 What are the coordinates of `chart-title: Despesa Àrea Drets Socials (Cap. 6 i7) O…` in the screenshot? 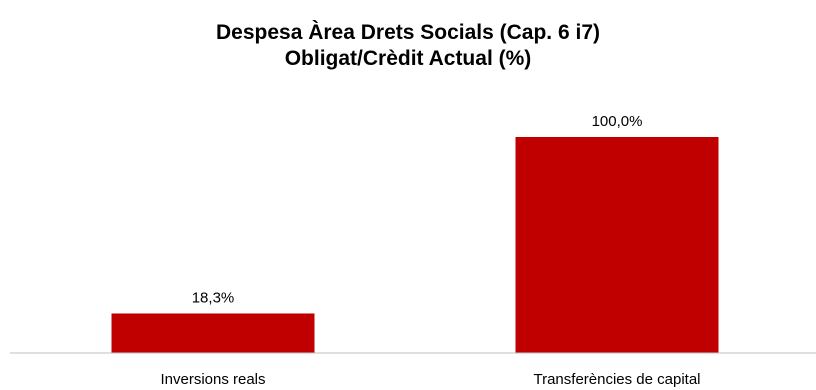 It's located at (408, 46).